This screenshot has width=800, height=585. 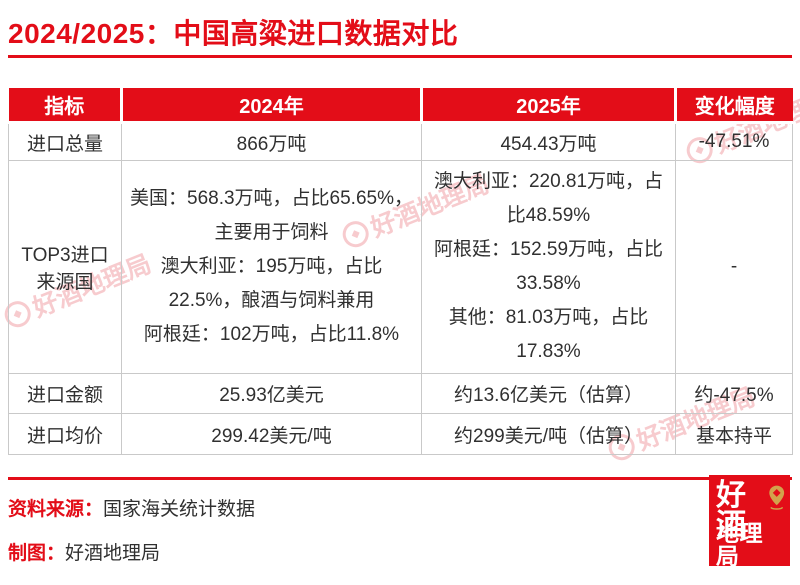 What do you see at coordinates (548, 334) in the screenshot?
I see `source-line: 其他：81.03万吨，占比17.83%` at bounding box center [548, 334].